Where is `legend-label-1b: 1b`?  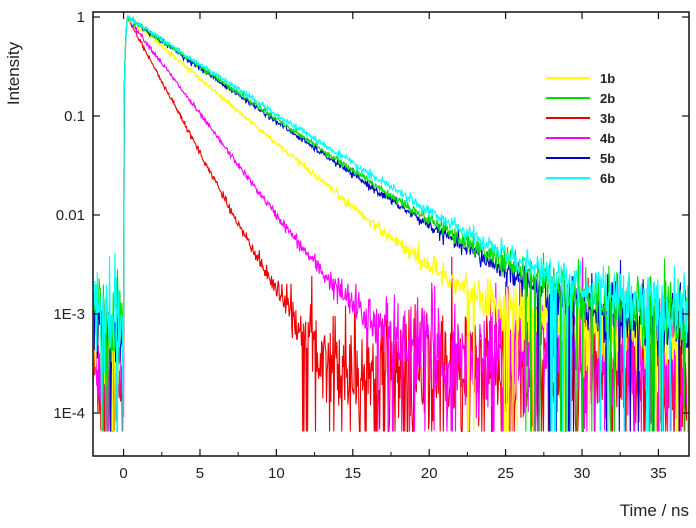 legend-label-1b: 1b is located at coordinates (607, 78).